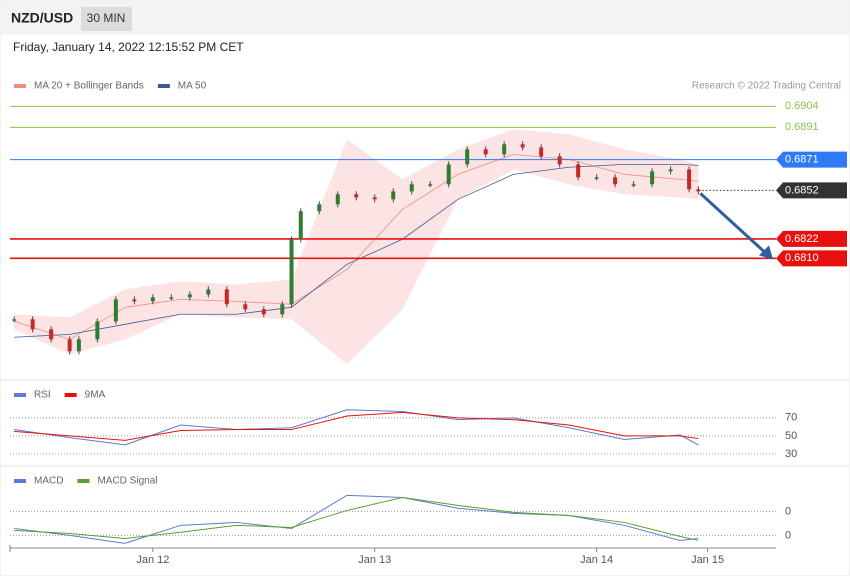  Describe the element at coordinates (802, 106) in the screenshot. I see `level-label: 0.6904` at that location.